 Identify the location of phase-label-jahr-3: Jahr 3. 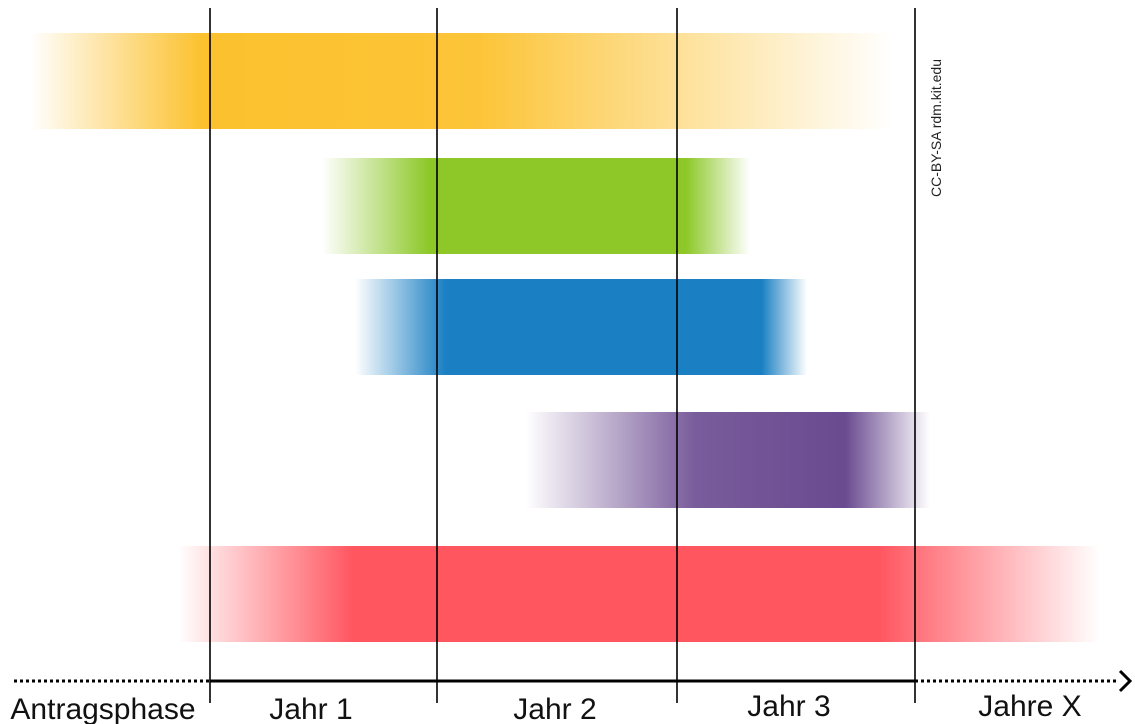
(788, 706).